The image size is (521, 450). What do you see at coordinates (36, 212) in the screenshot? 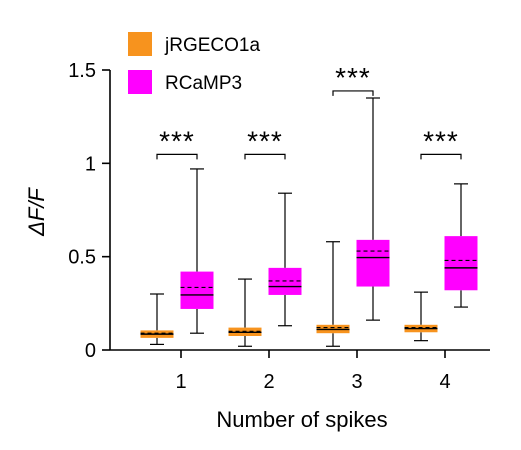
I see `y-axis-title: ΔF/F` at bounding box center [36, 212].